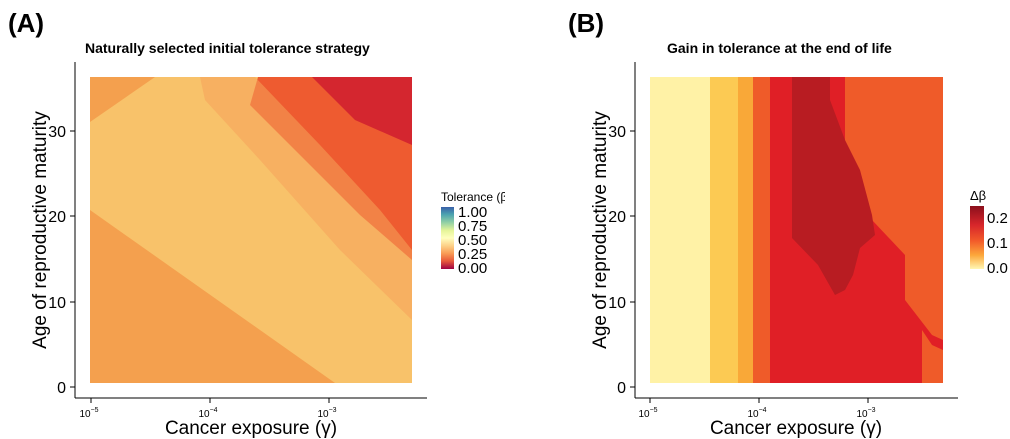 Image resolution: width=1010 pixels, height=439 pixels. I want to click on band-low, so click(724, 230).